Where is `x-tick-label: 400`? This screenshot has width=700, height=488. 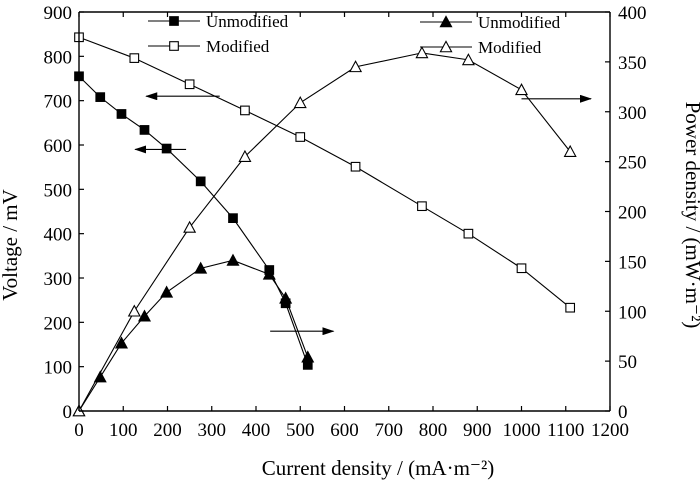
x-tick-label: 400 is located at coordinates (256, 430).